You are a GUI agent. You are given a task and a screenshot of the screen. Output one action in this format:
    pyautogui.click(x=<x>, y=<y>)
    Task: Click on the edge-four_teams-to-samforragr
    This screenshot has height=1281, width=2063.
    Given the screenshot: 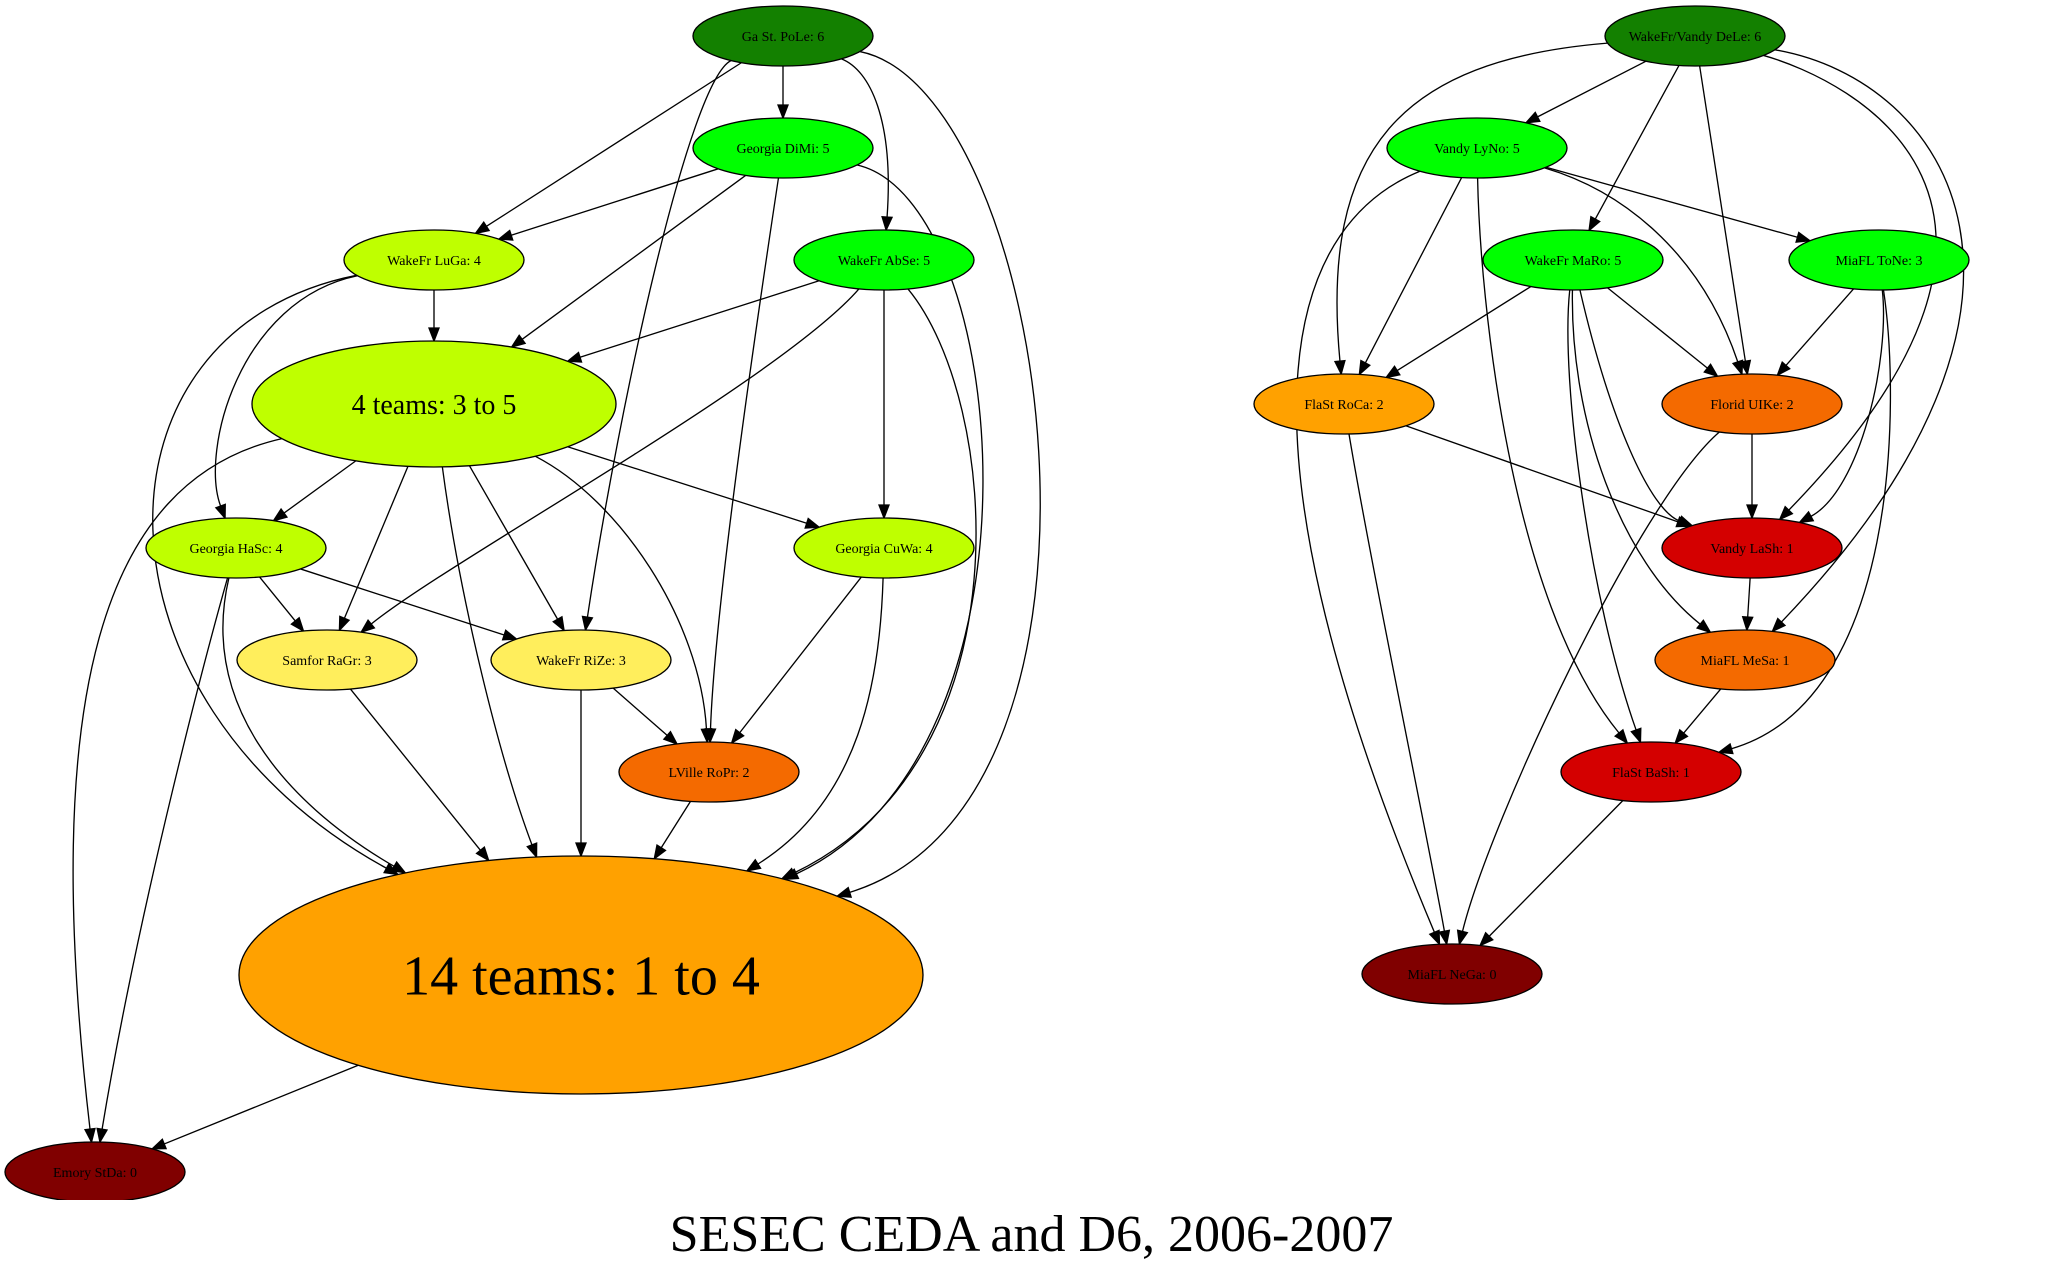 What is the action you would take?
    pyautogui.click(x=373, y=549)
    